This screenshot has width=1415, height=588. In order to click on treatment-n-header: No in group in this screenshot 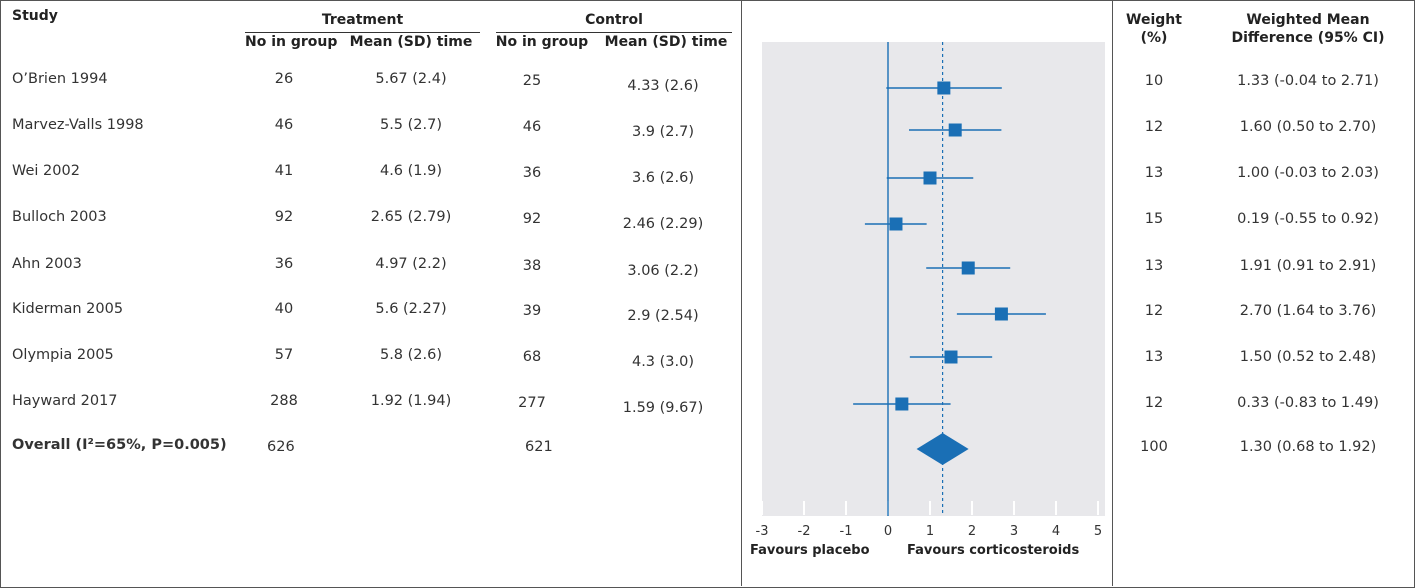, I will do `click(291, 42)`.